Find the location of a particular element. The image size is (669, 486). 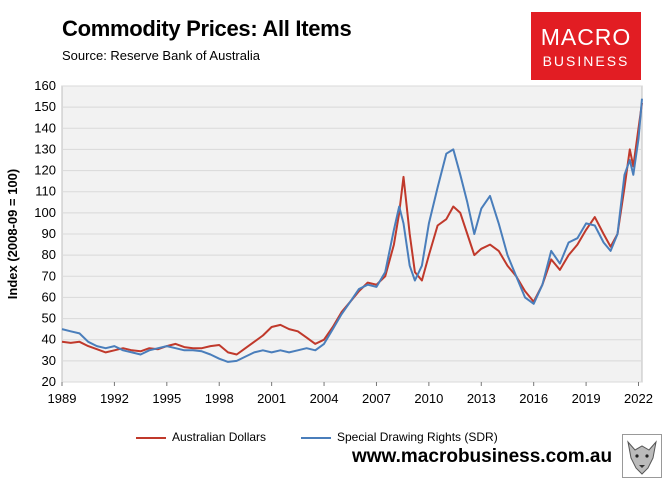

website-link: www.macrobusiness.com.au is located at coordinates (482, 456).